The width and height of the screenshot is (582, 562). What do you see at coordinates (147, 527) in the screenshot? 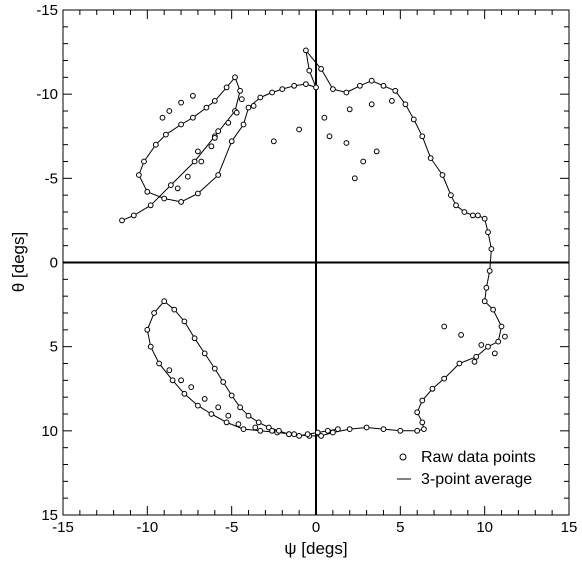
I see `x-tick-label: -10` at bounding box center [147, 527].